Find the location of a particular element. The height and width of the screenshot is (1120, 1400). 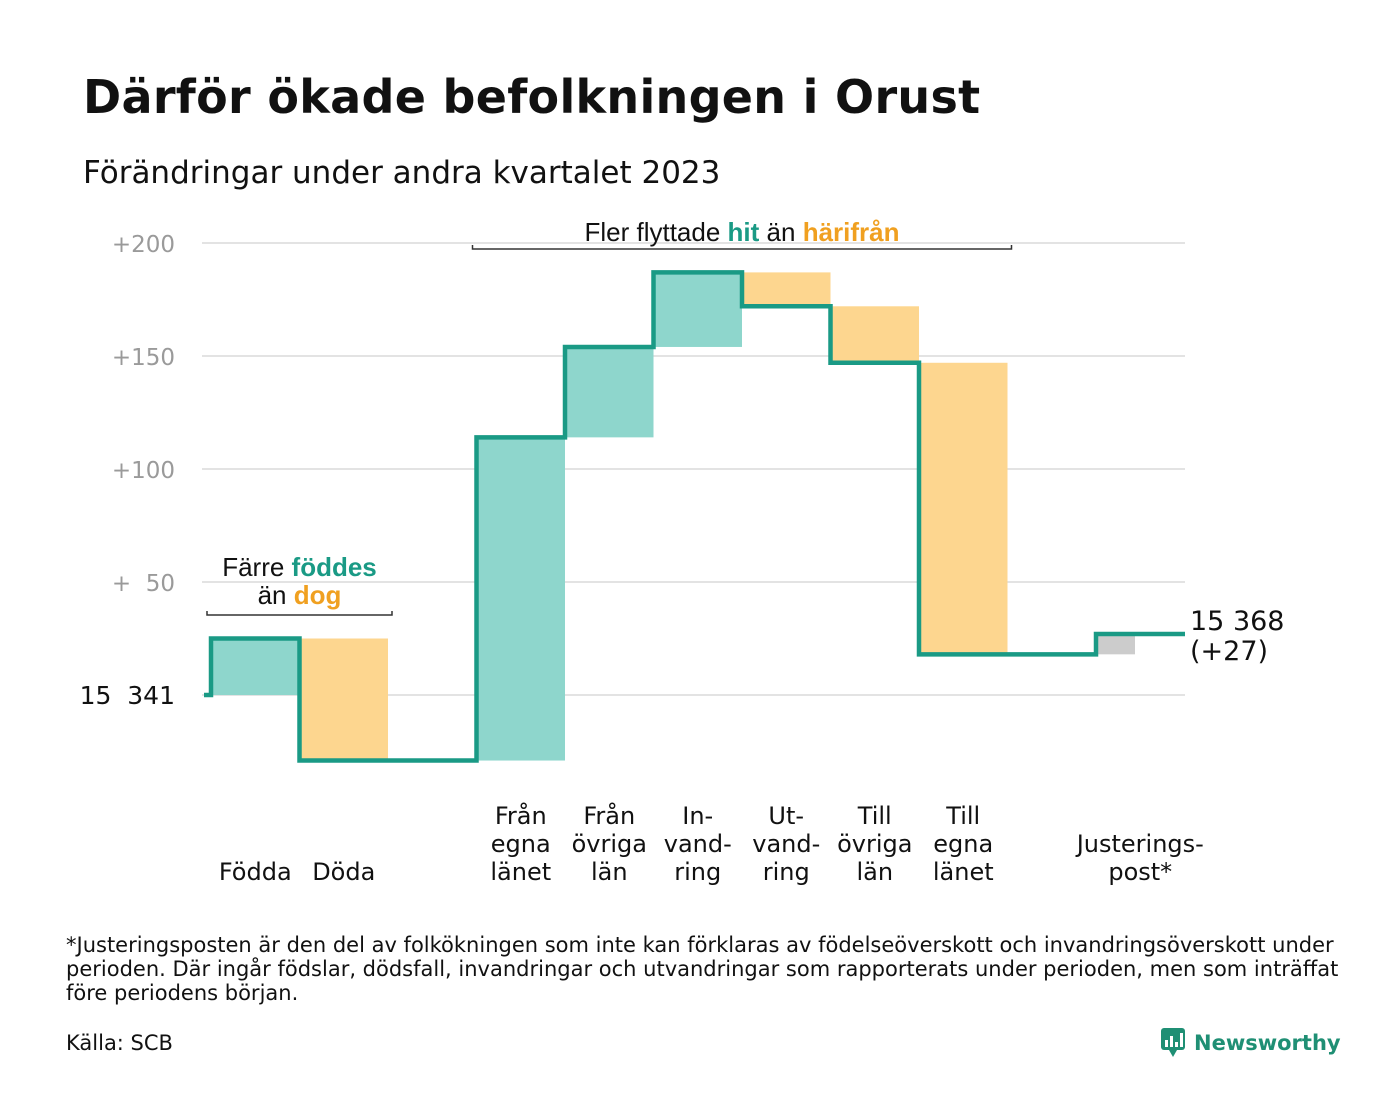

category-label-fran-ovriga: län is located at coordinates (609, 872).